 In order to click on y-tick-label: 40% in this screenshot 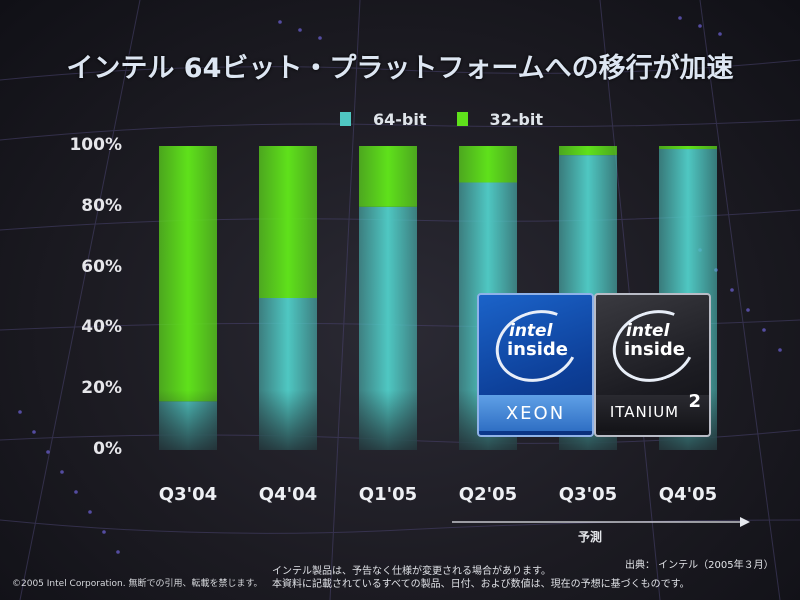, I will do `click(101, 327)`.